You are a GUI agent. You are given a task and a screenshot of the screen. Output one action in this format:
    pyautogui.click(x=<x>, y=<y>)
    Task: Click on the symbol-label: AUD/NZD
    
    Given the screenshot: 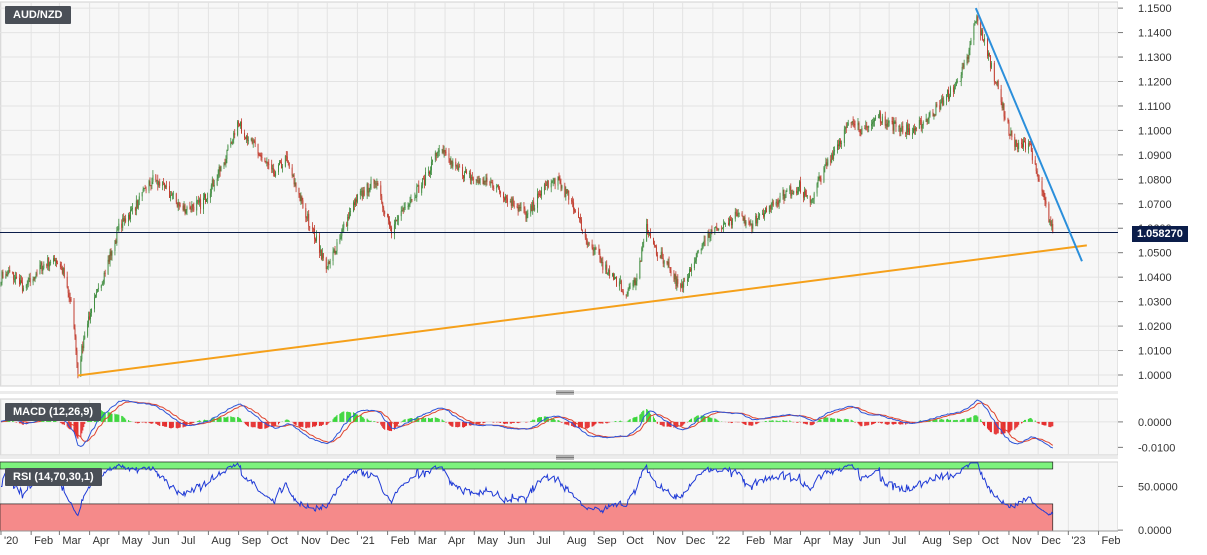 What is the action you would take?
    pyautogui.click(x=38, y=15)
    